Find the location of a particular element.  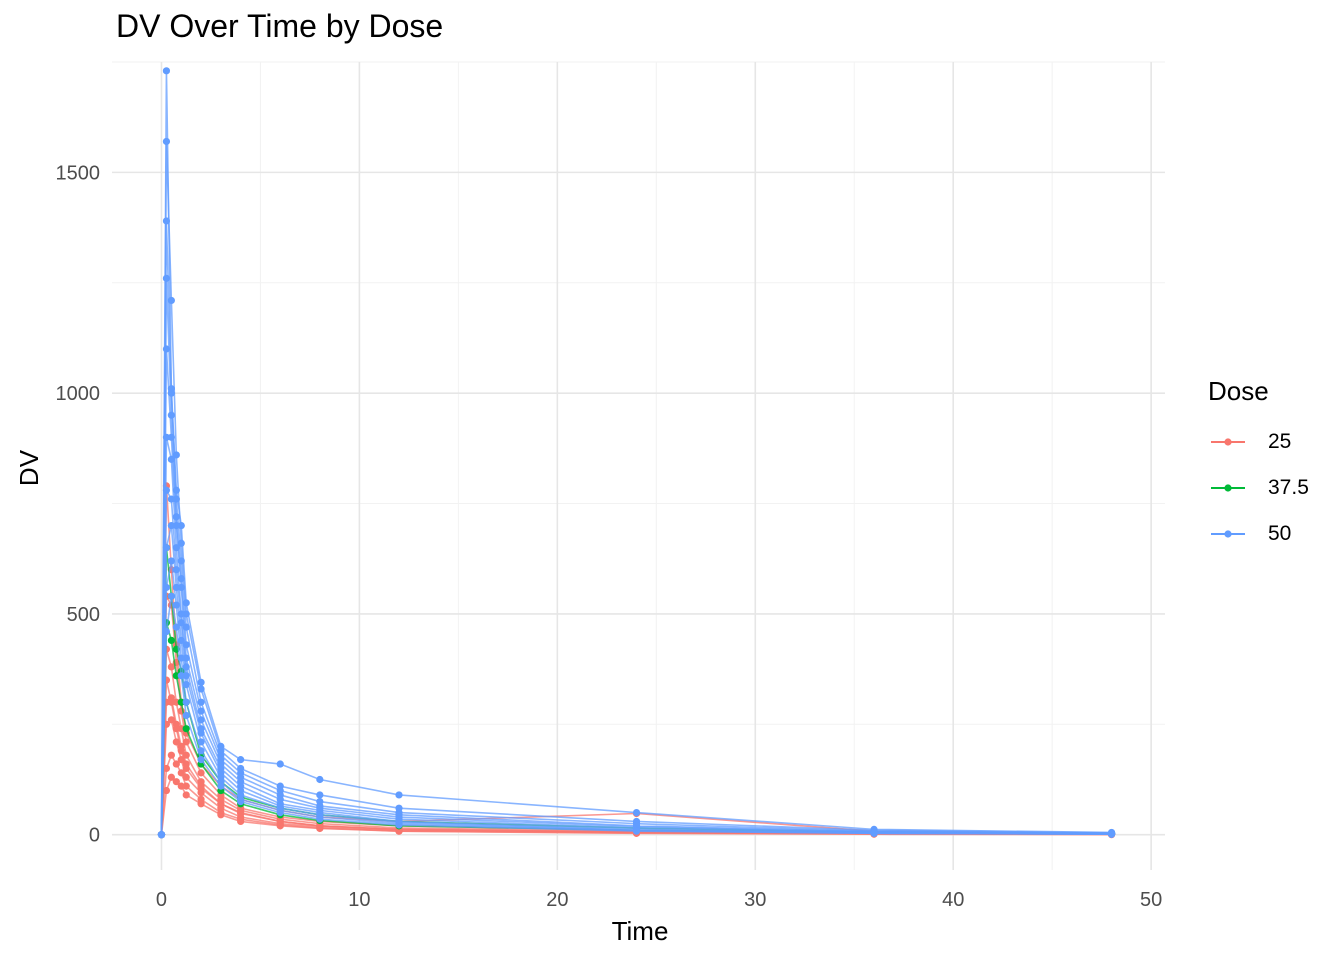

legend-item: 37.5 is located at coordinates (1258, 488).